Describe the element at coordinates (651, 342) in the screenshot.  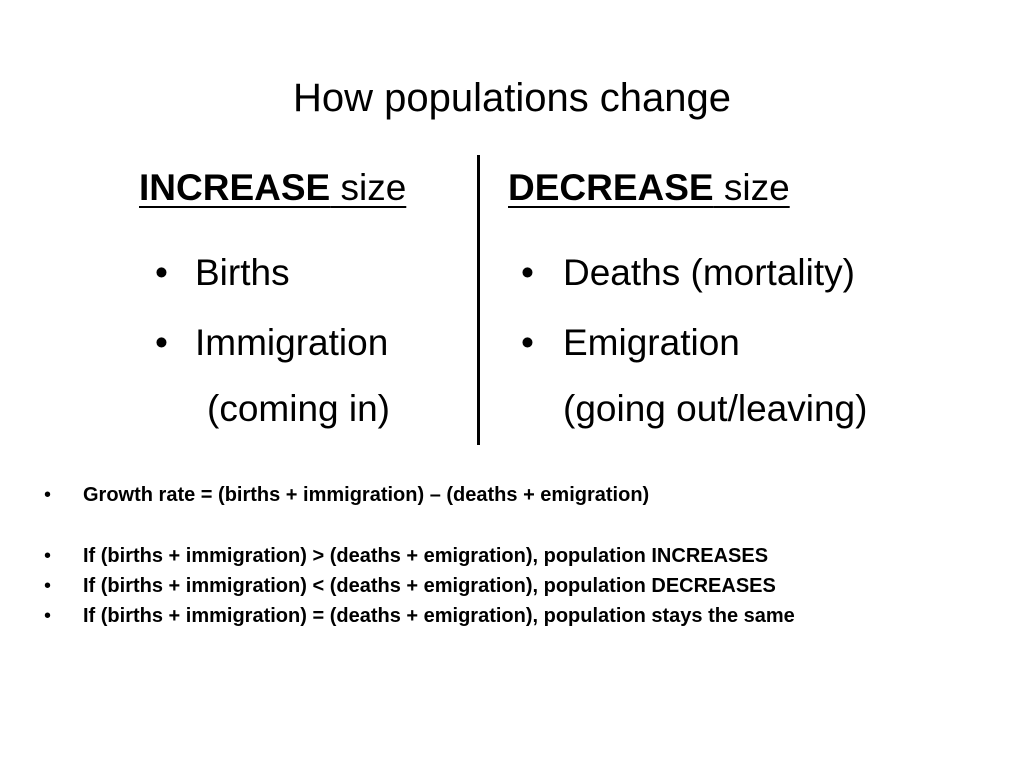
I see `item-label: Emigration` at that location.